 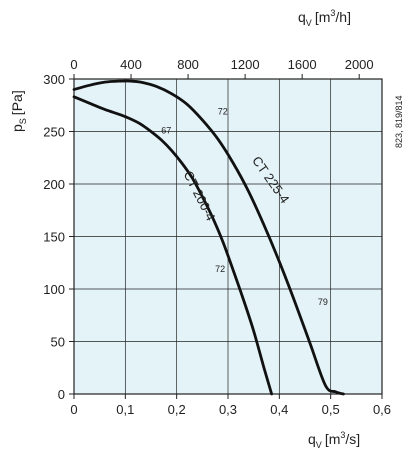 I want to click on y-tick-label: 100, so click(x=54, y=289).